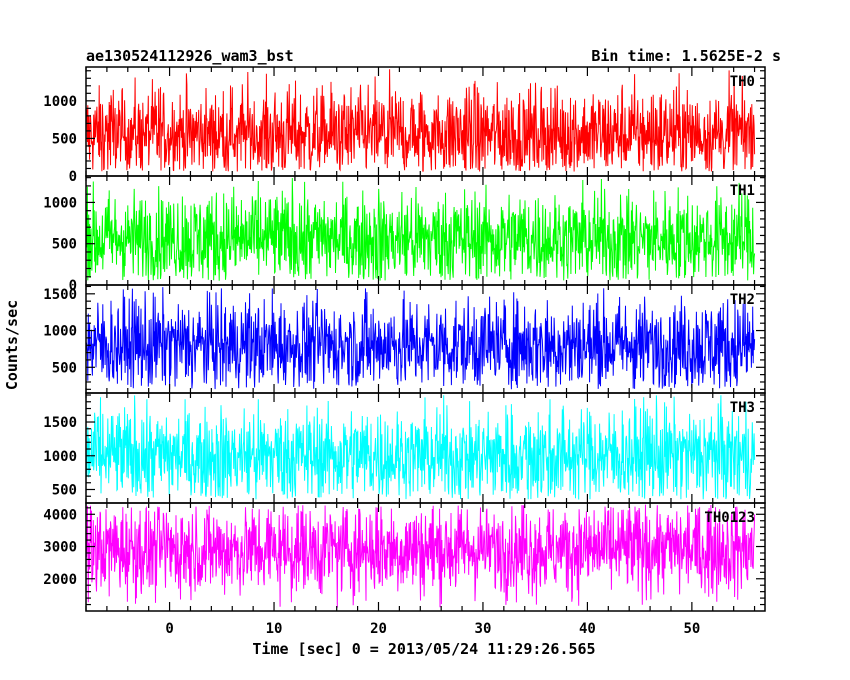  Describe the element at coordinates (60, 548) in the screenshot. I see `y-tick-label: 3000` at that location.